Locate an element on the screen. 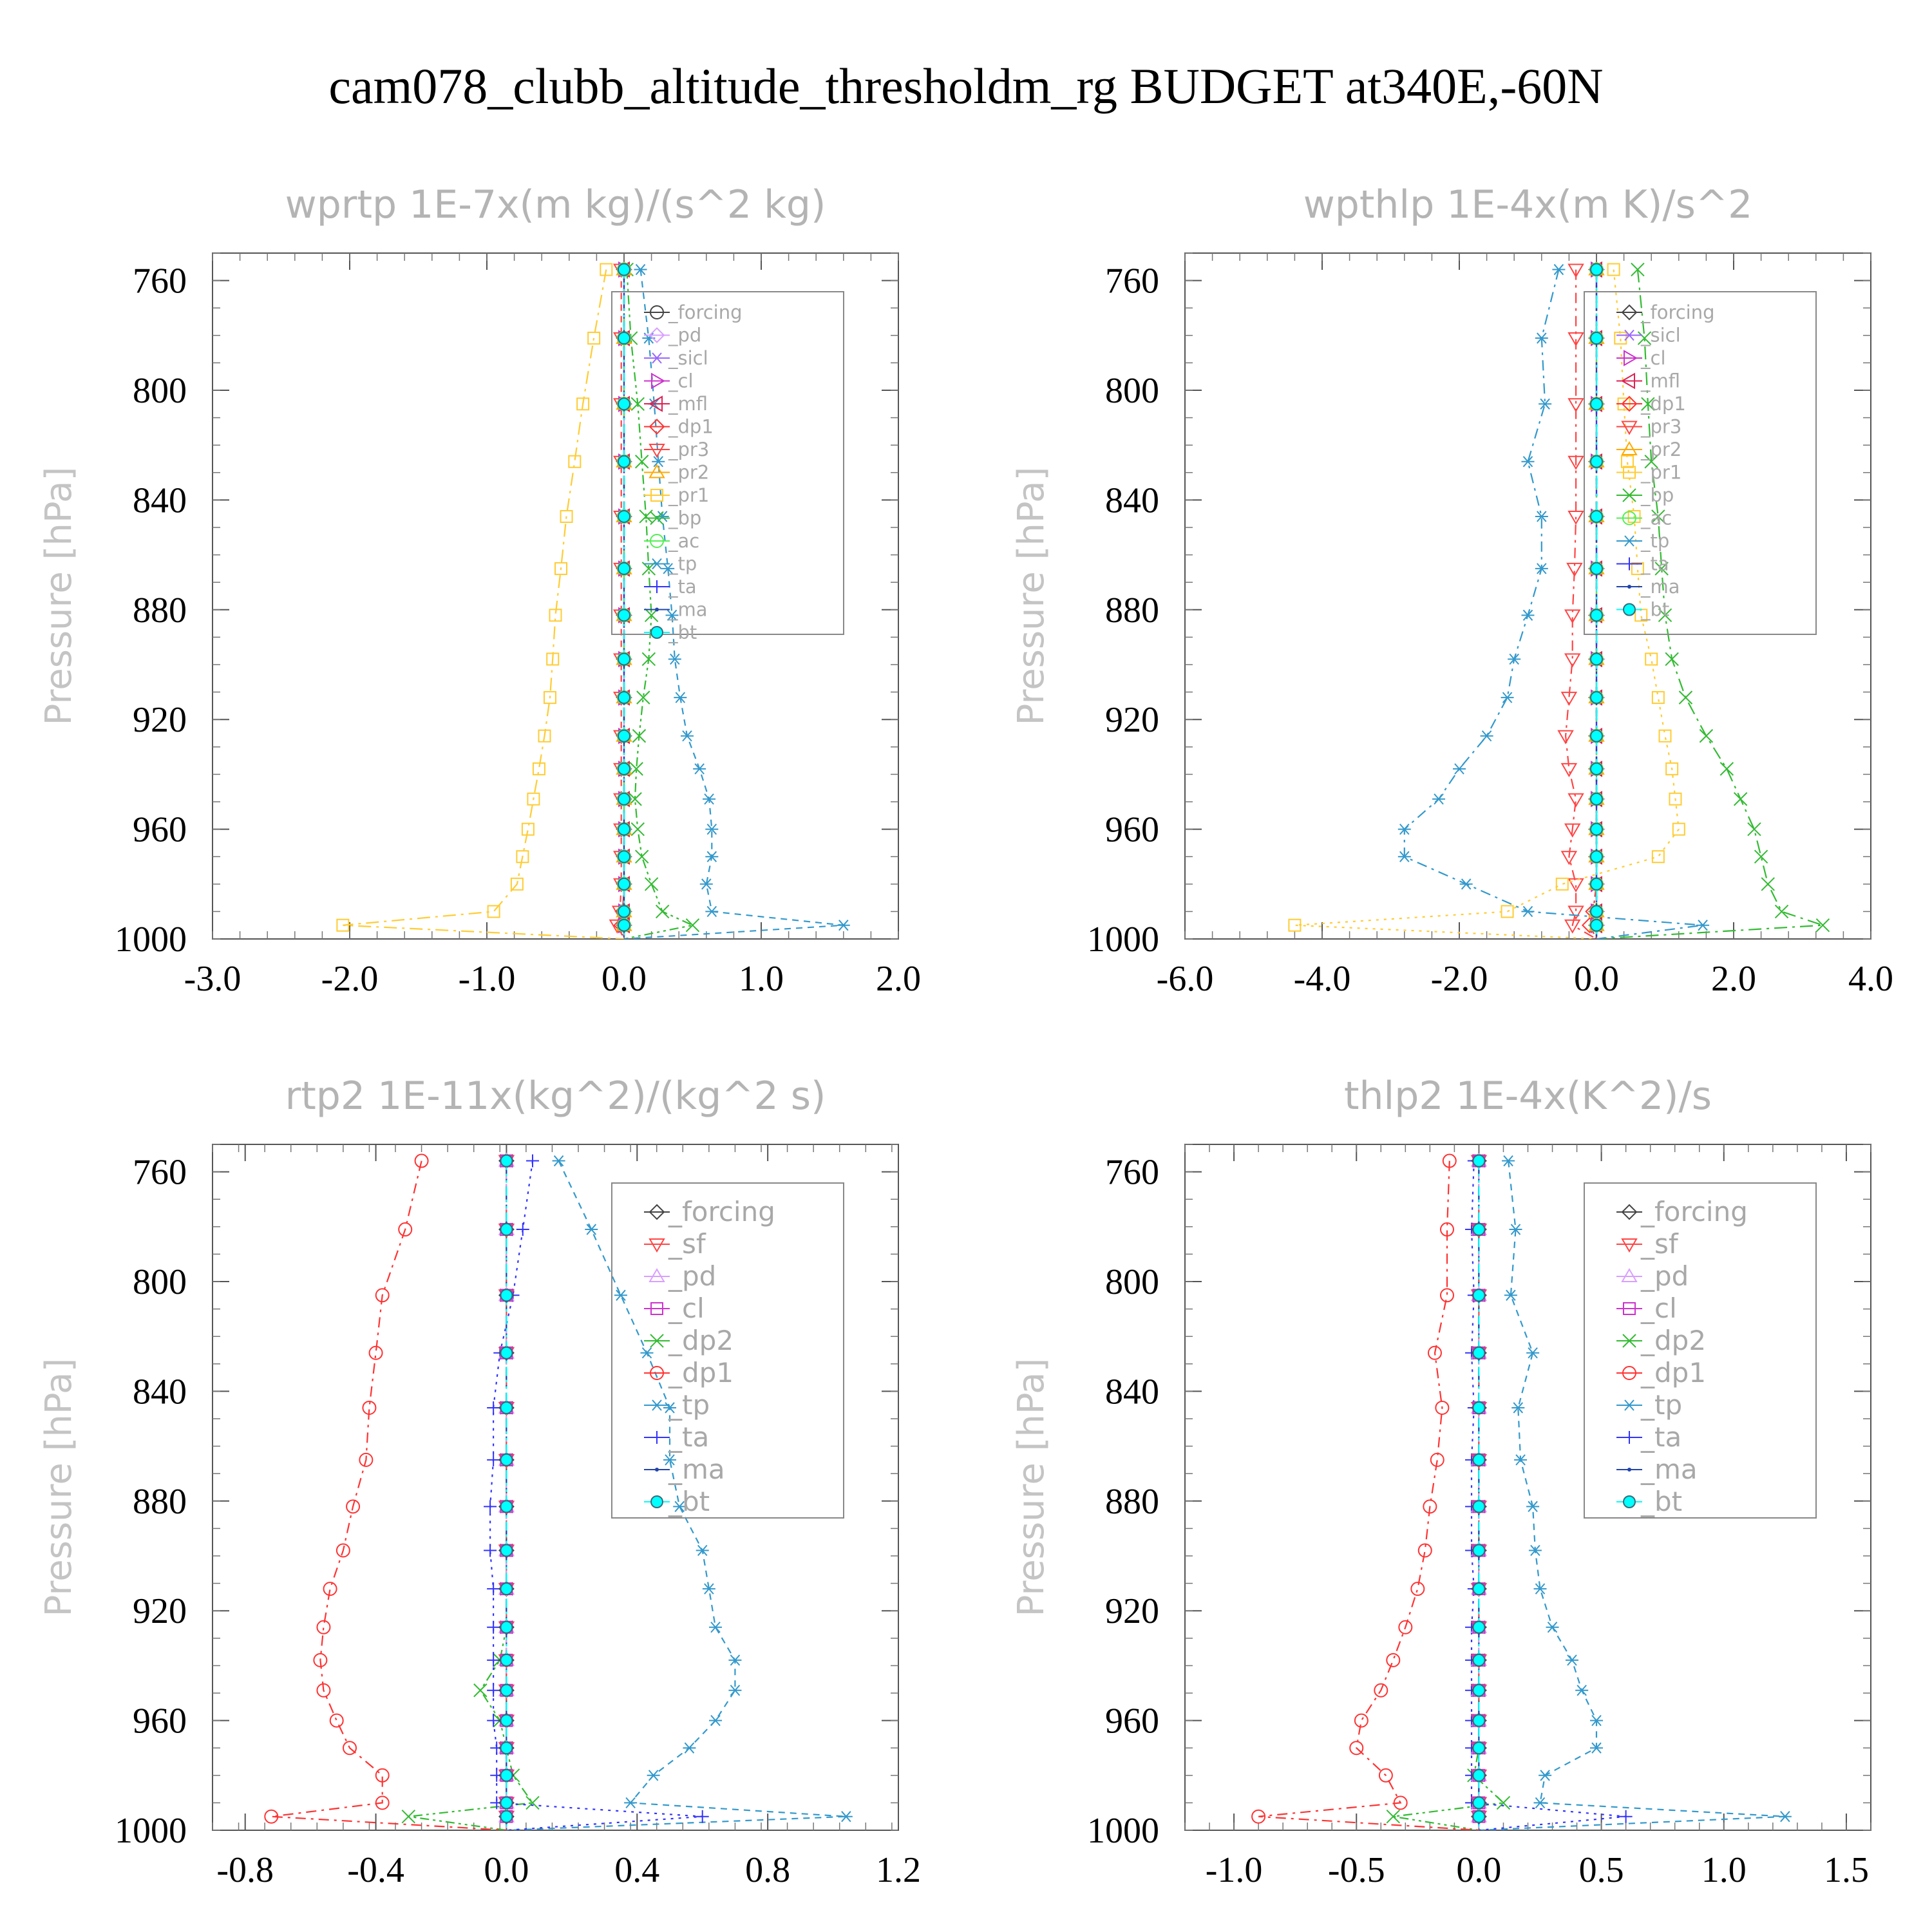 This screenshot has height=1932, width=1932. legend-label: _bt is located at coordinates (689, 1502).